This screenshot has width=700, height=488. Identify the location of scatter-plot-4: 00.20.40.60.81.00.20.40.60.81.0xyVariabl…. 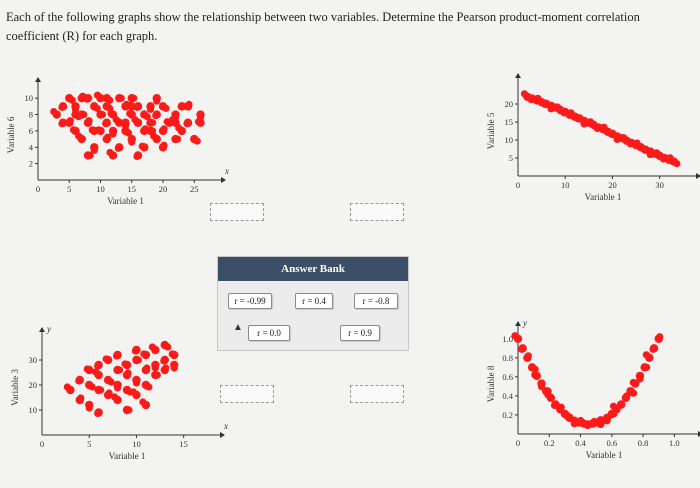
(590, 397).